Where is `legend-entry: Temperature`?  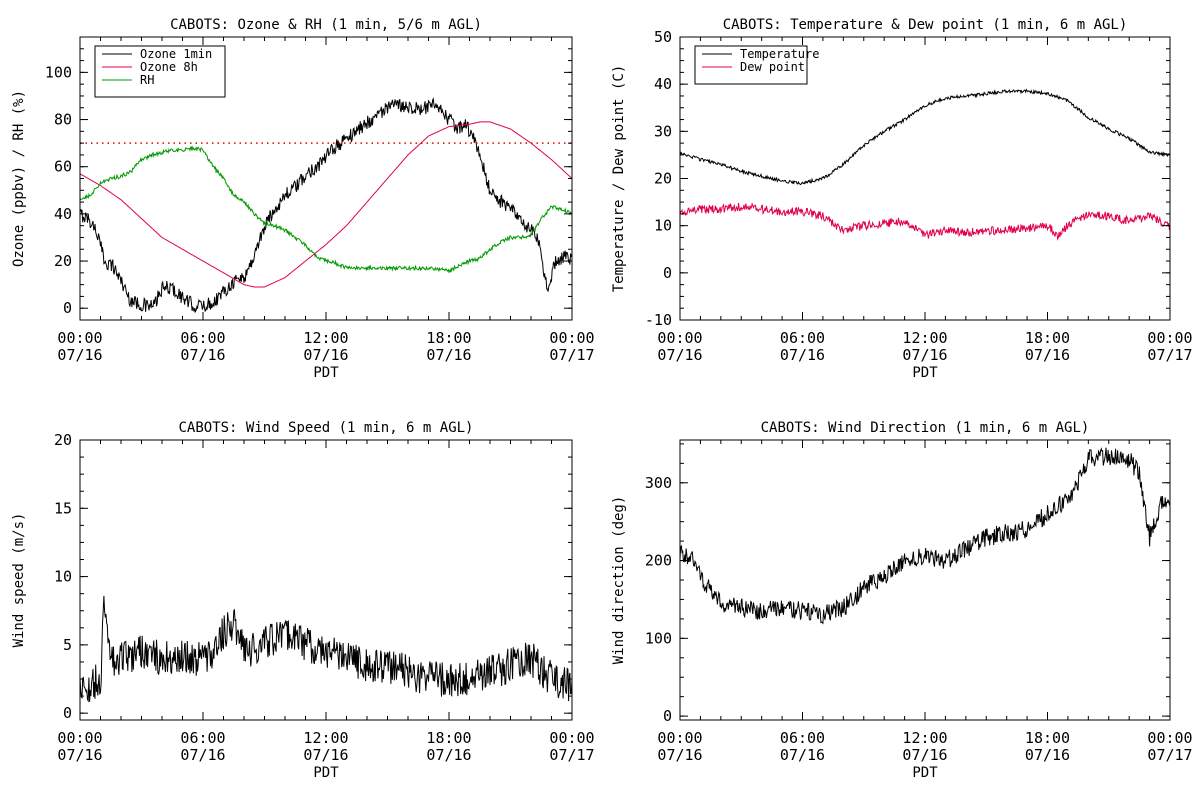 legend-entry: Temperature is located at coordinates (779, 54).